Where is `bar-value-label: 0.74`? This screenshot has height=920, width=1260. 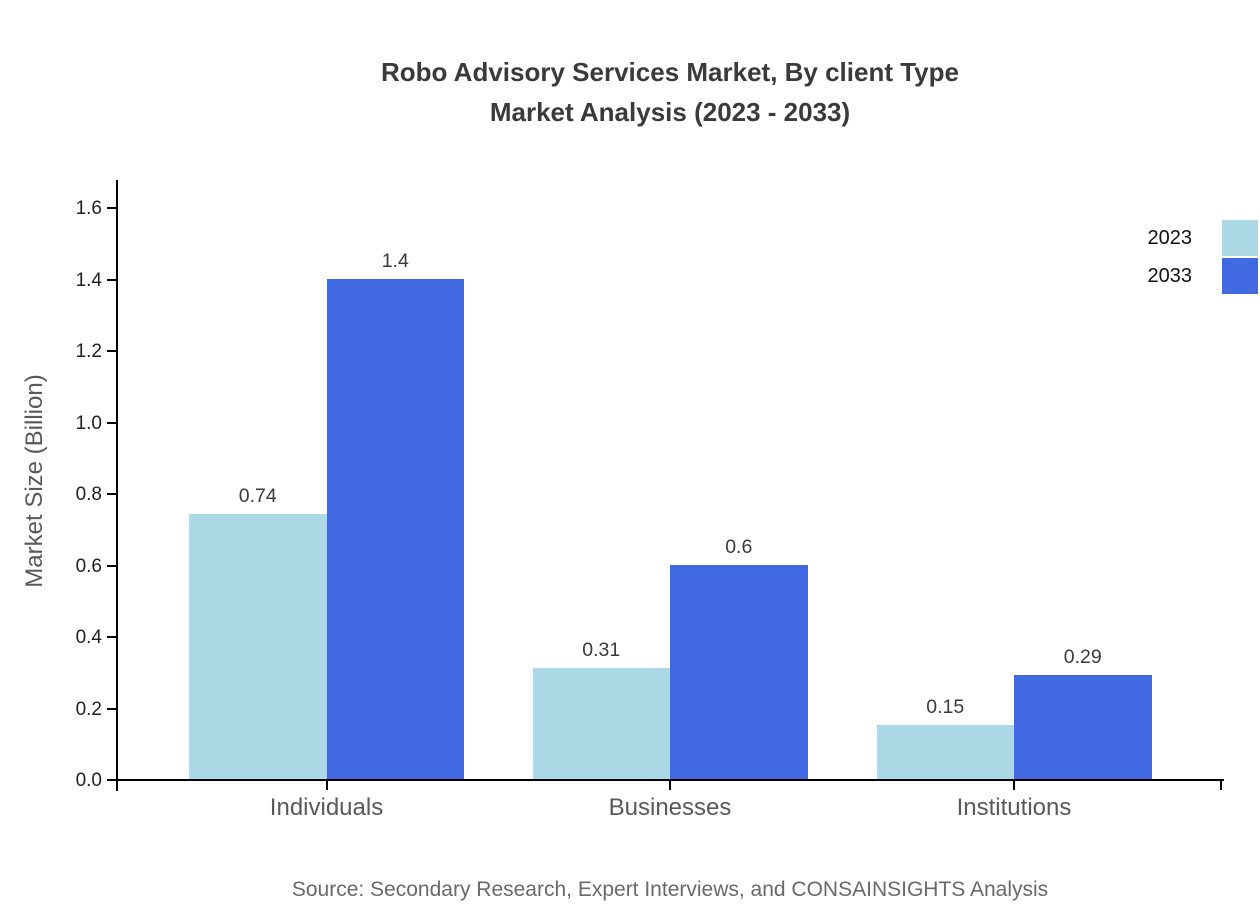 bar-value-label: 0.74 is located at coordinates (257, 496).